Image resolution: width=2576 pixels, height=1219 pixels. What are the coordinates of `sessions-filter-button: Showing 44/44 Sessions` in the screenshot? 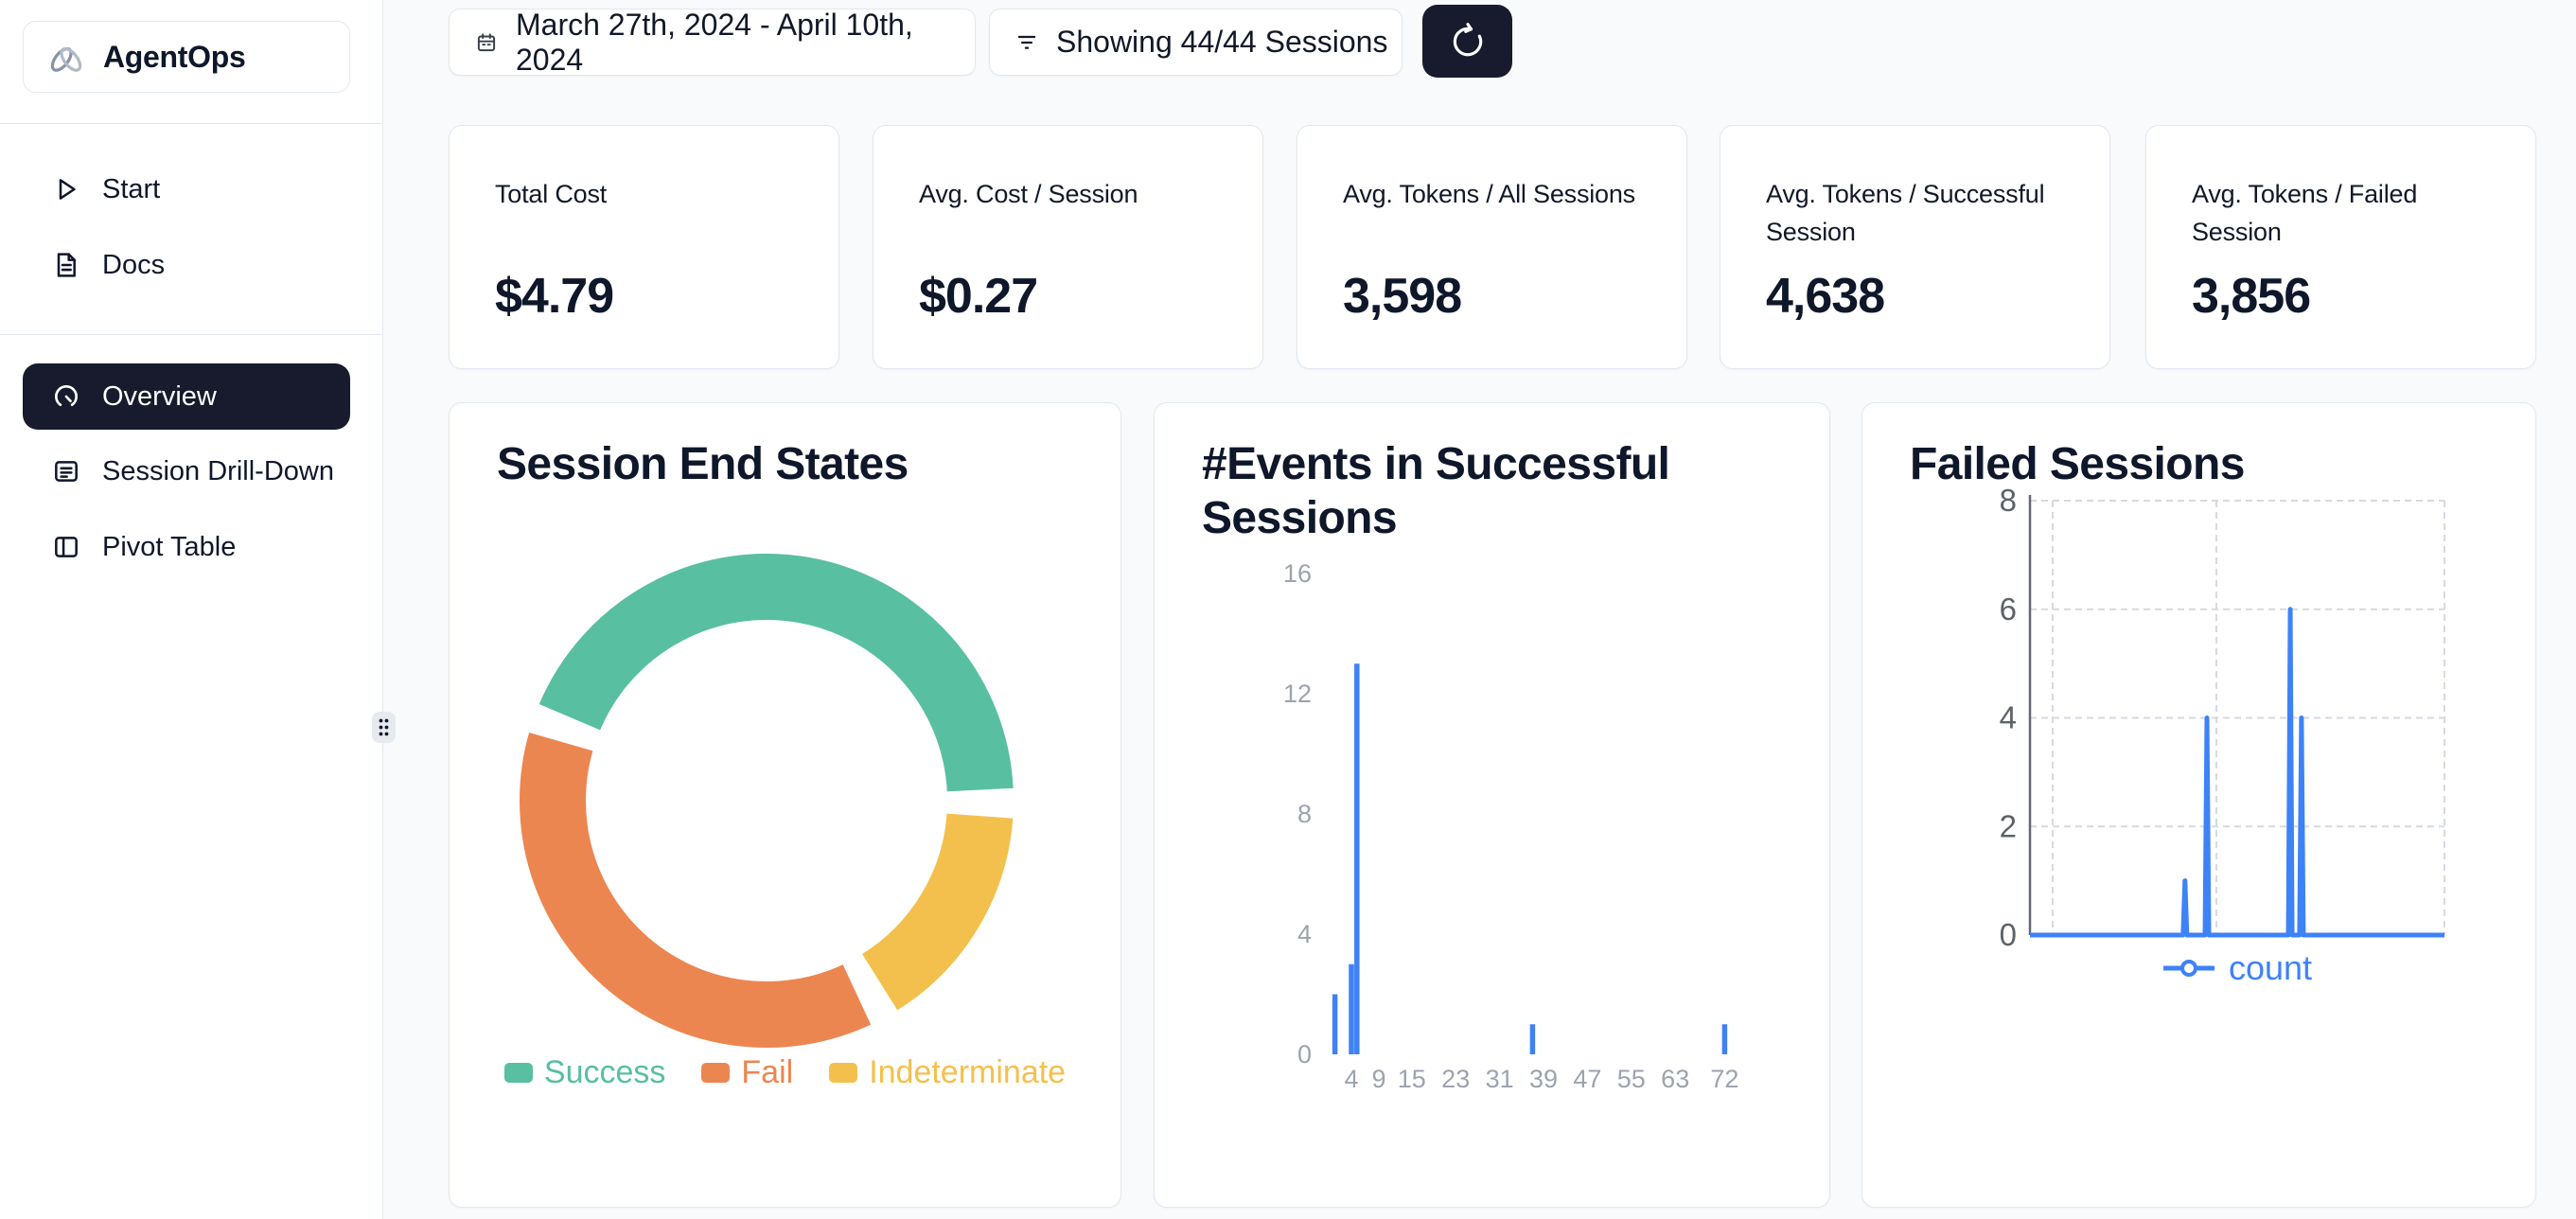 It's located at (1196, 42).